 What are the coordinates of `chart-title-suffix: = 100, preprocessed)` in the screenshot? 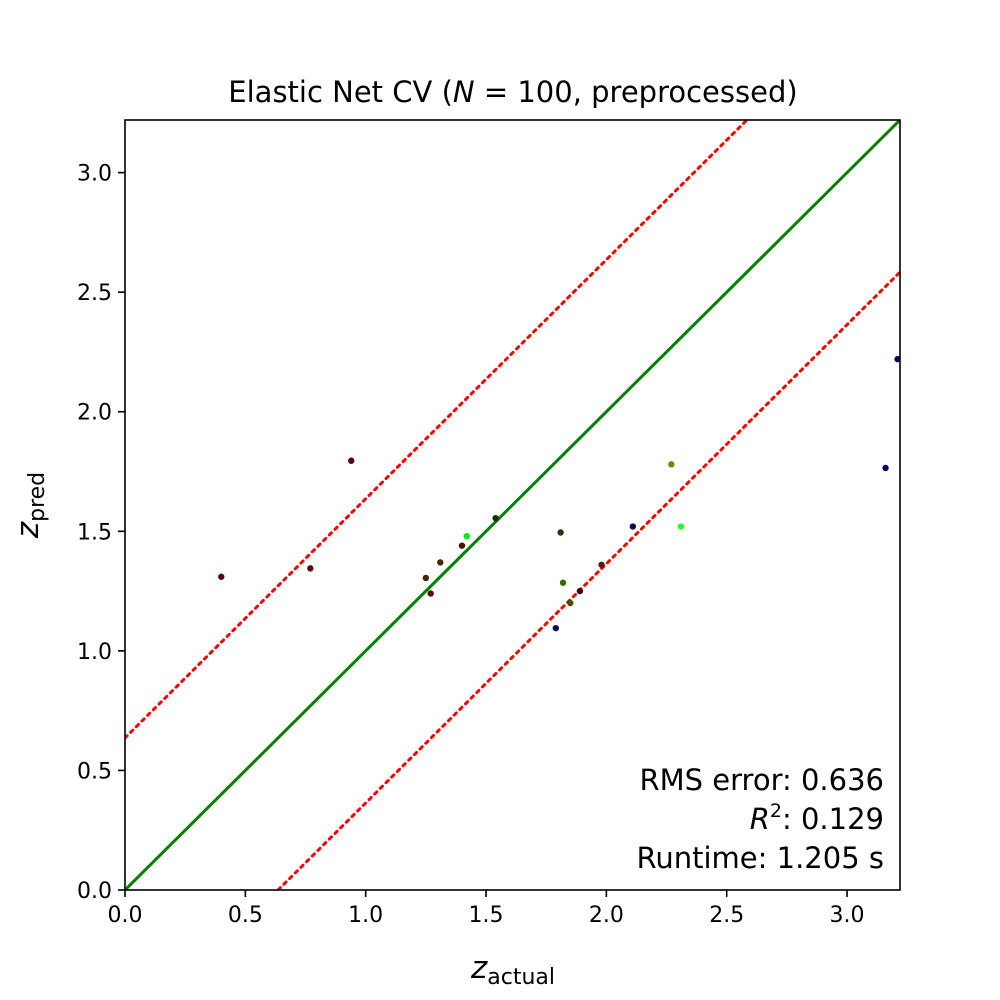 It's located at (636, 92).